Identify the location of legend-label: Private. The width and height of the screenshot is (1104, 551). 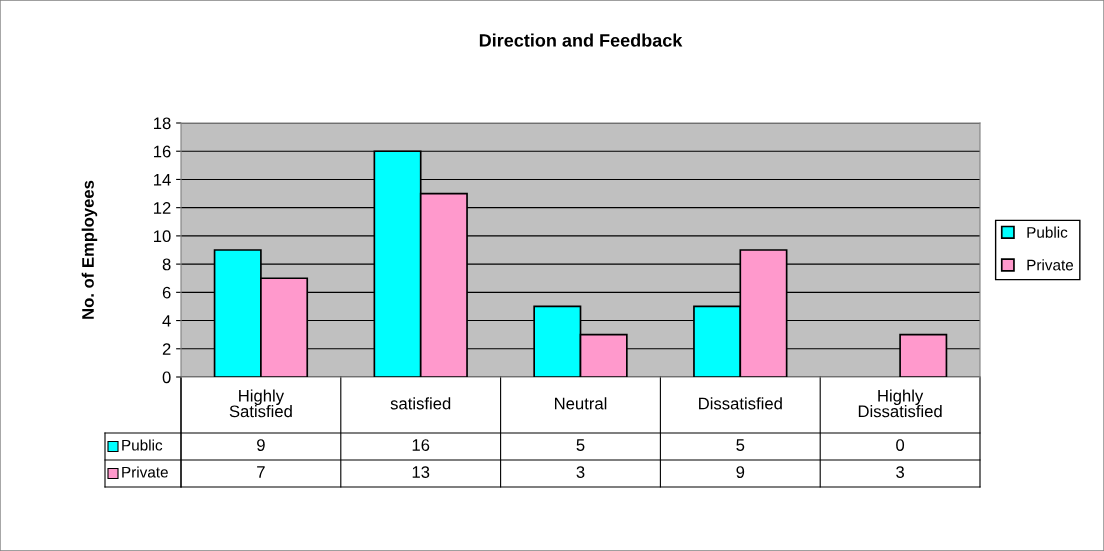
(1050, 265).